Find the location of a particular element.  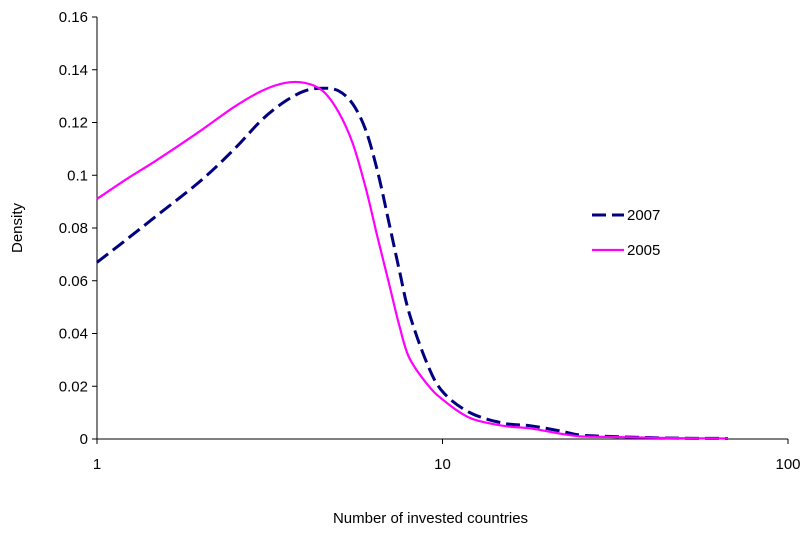

x-tick-label: 100 is located at coordinates (787, 464).